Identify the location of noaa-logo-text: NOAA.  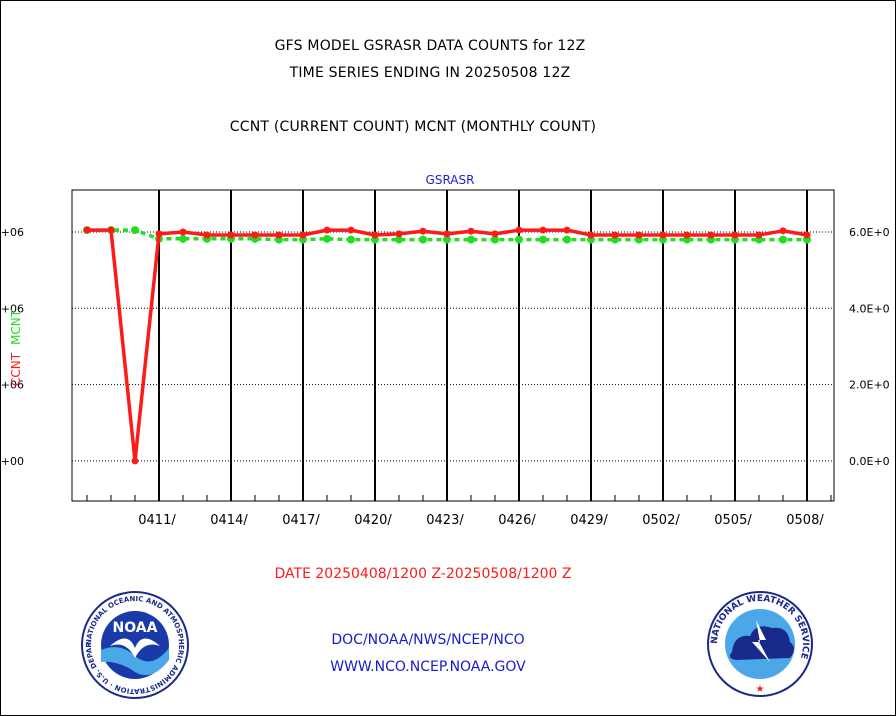
(135, 628).